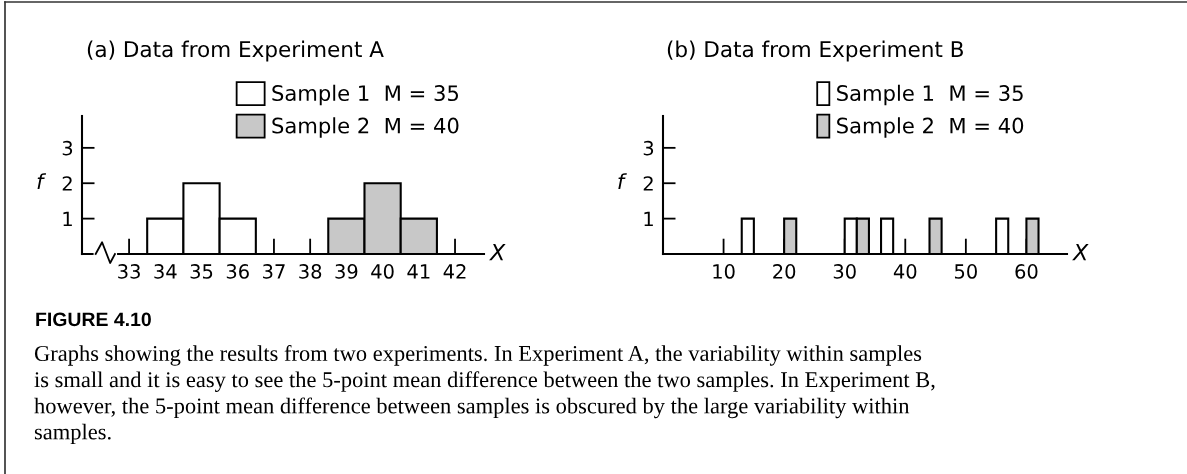  Describe the element at coordinates (129, 271) in the screenshot. I see `x-tick-label: 33` at that location.